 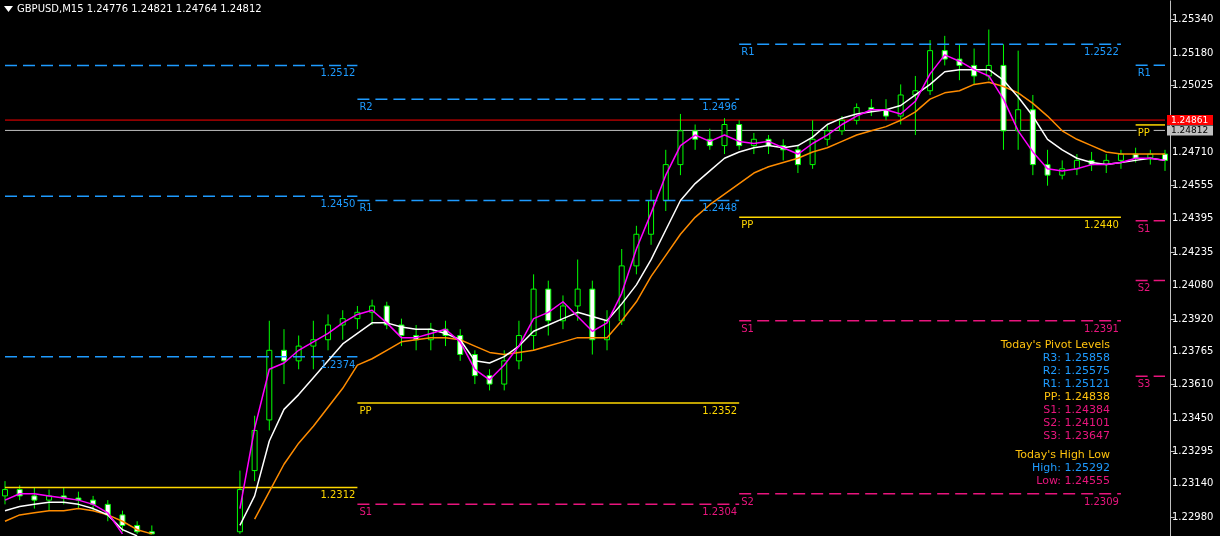 What do you see at coordinates (1193, 417) in the screenshot?
I see `y-tick-label: 1.23450` at bounding box center [1193, 417].